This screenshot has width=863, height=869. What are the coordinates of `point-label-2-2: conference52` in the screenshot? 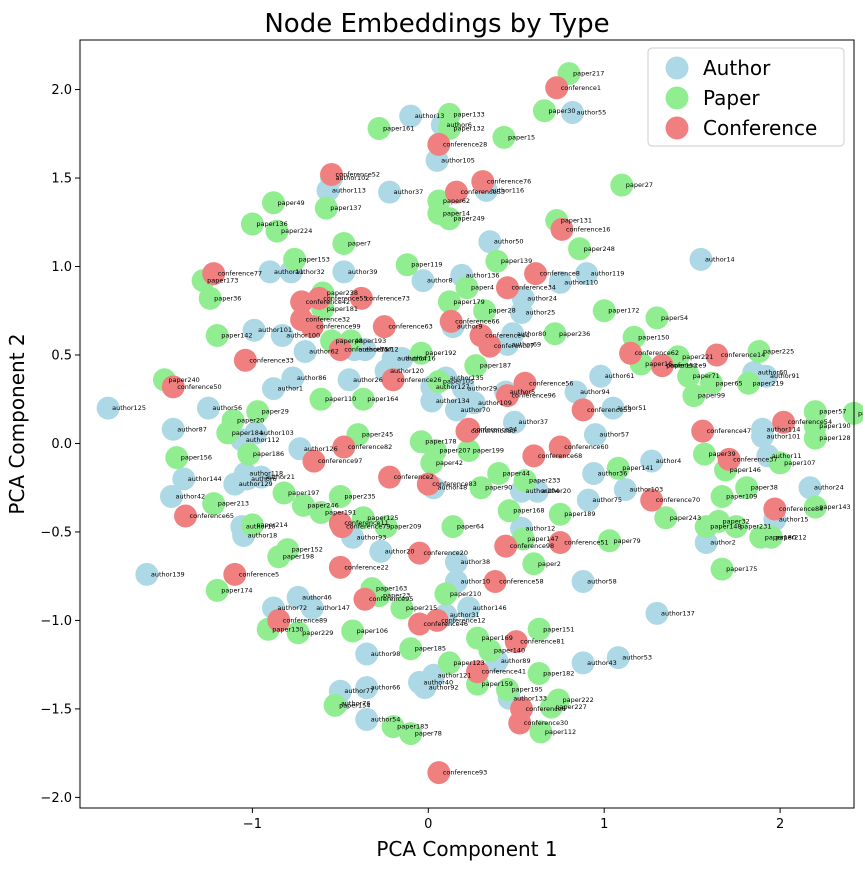 It's located at (358, 174).